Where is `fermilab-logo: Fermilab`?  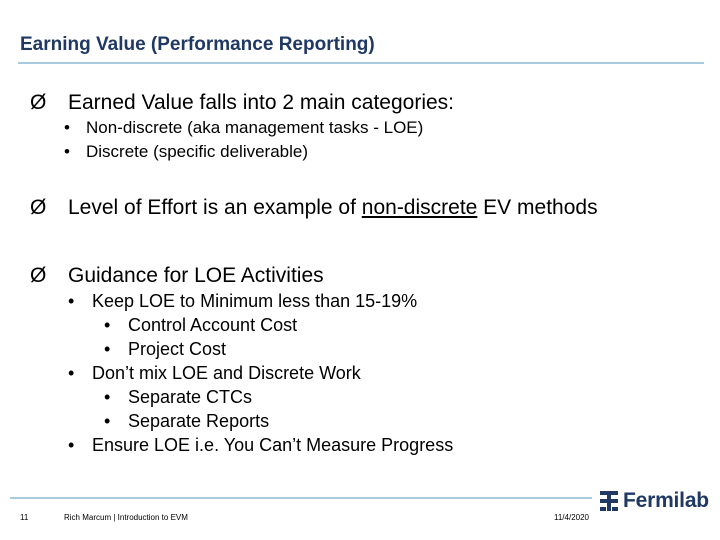 fermilab-logo: Fermilab is located at coordinates (653, 501).